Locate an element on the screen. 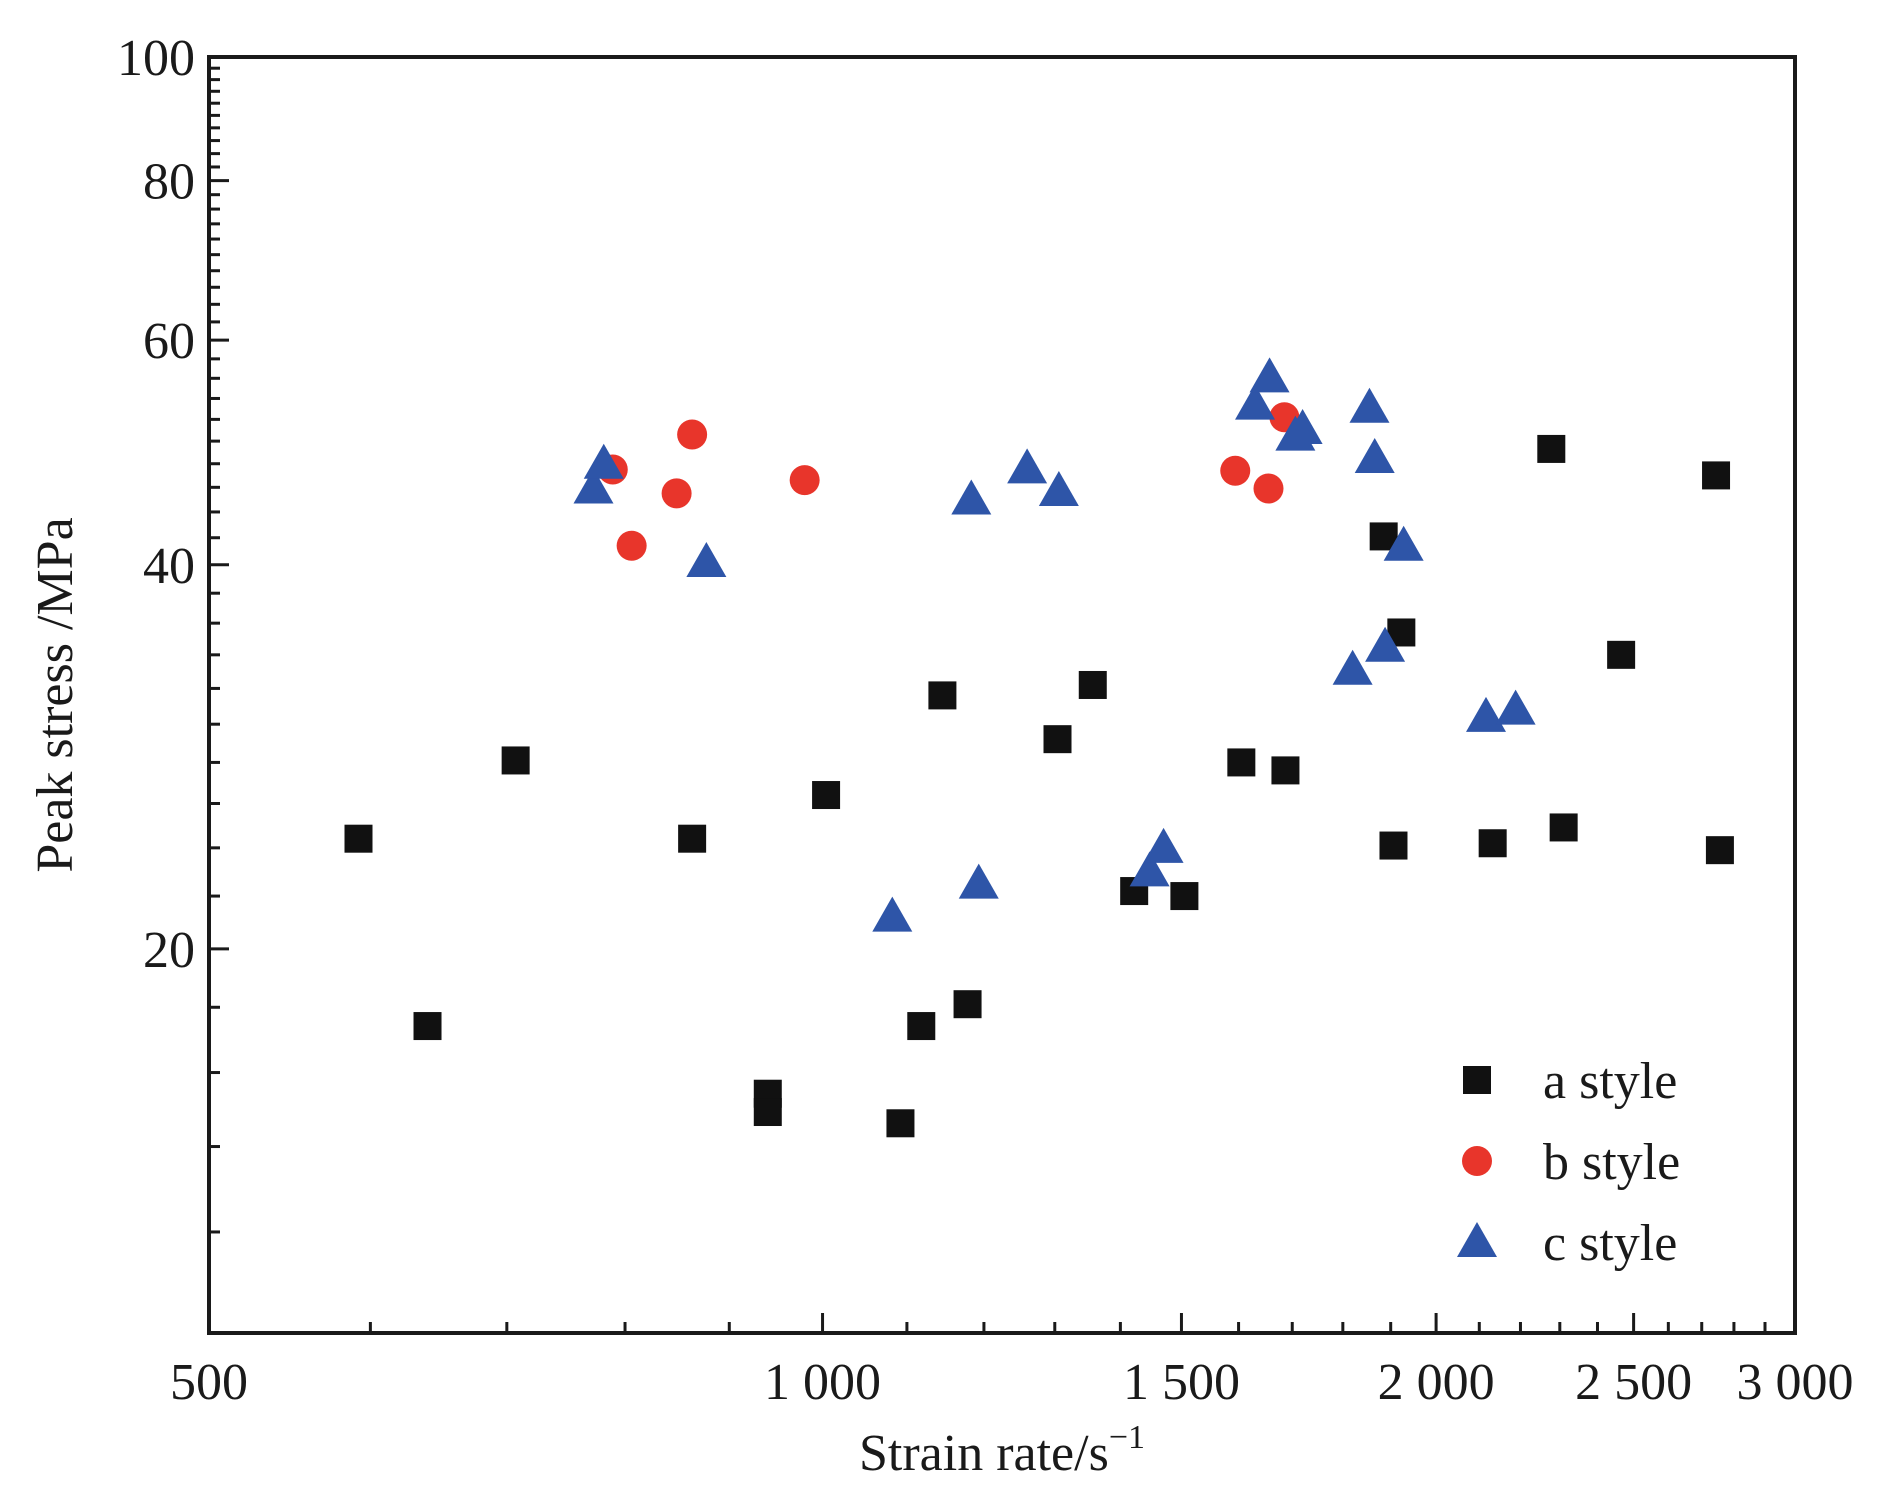 Image resolution: width=1890 pixels, height=1496 pixels. x-axis-title-text: Strain rate/s is located at coordinates (984, 1453).